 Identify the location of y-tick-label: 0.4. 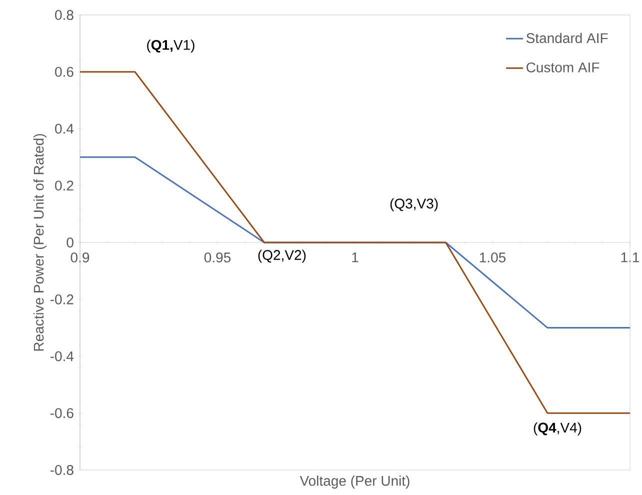
(64, 129).